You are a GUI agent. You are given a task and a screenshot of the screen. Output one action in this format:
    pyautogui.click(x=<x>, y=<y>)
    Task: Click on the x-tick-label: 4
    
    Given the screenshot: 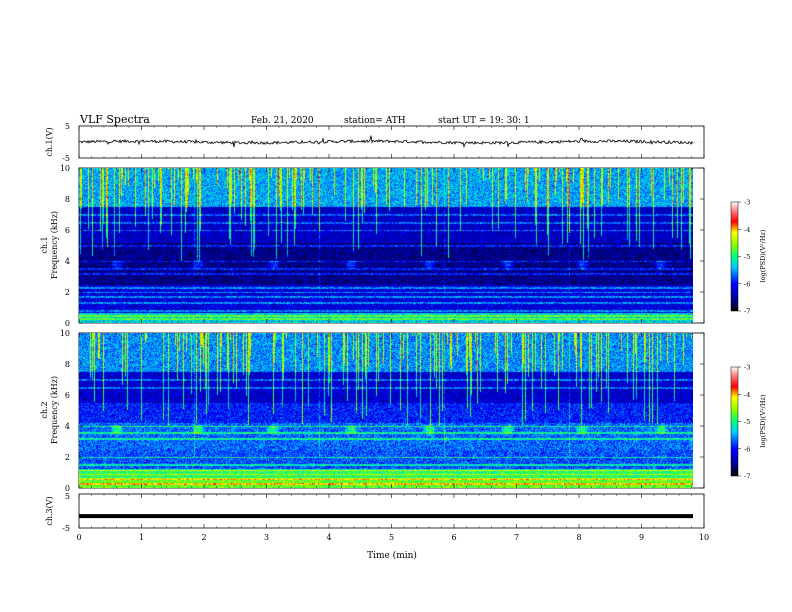 What is the action you would take?
    pyautogui.click(x=328, y=537)
    